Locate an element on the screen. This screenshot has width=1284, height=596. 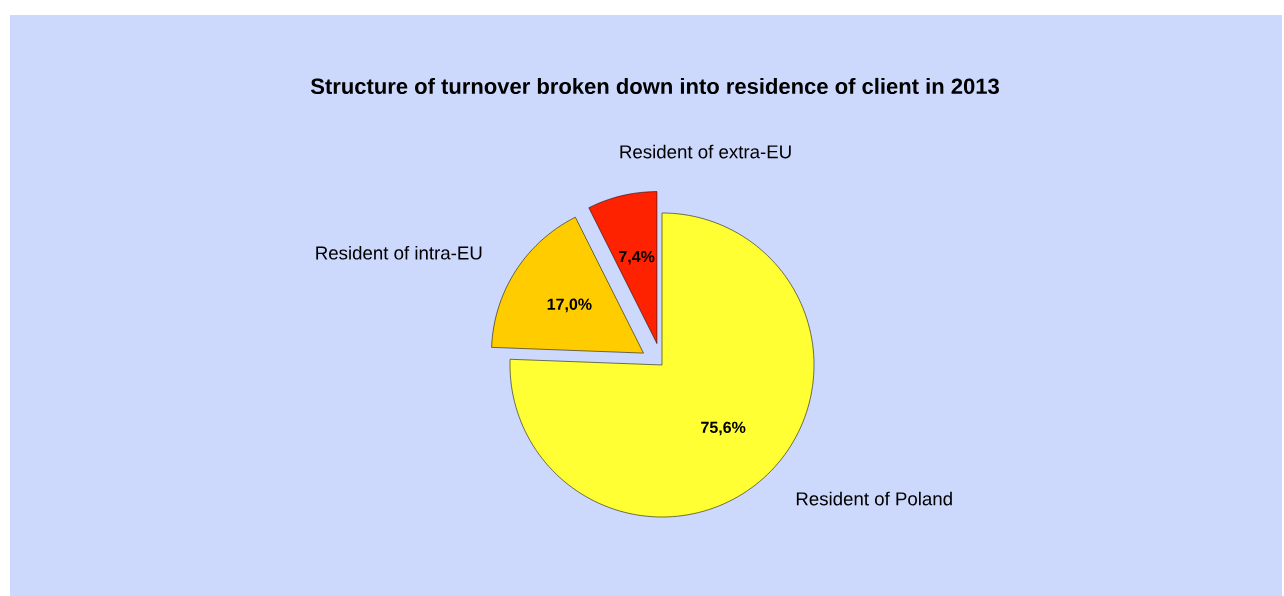
slice-label: Resident of intra-EU is located at coordinates (399, 252).